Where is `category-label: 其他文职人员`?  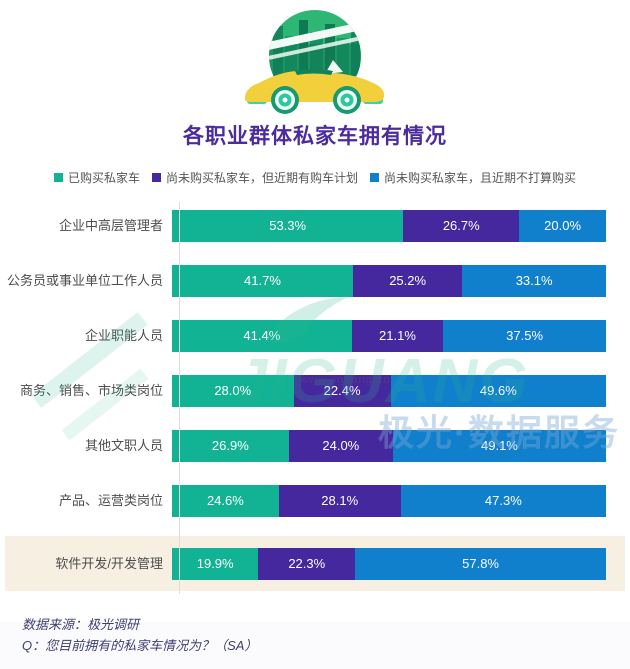 category-label: 其他文职人员 is located at coordinates (123, 445).